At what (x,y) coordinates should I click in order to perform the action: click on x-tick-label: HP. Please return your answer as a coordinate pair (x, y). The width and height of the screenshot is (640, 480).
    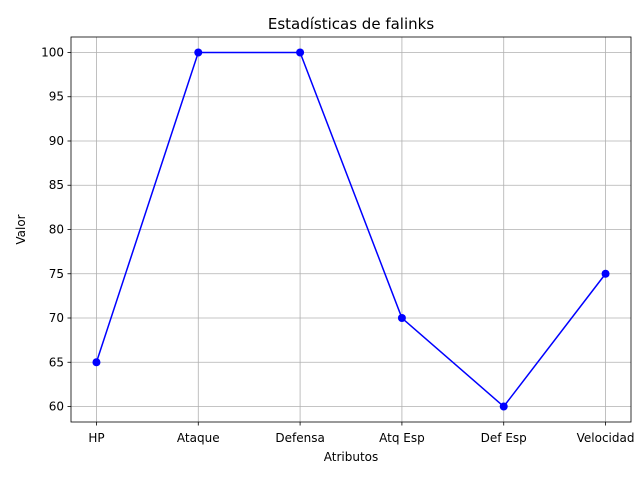
    Looking at the image, I should click on (96, 438).